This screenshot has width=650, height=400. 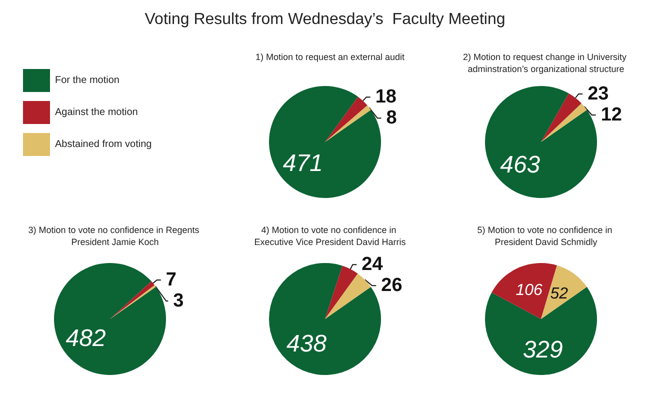 I want to click on chart-title: 5) Motion to vote no confidence in President David Schmidly, so click(x=546, y=236).